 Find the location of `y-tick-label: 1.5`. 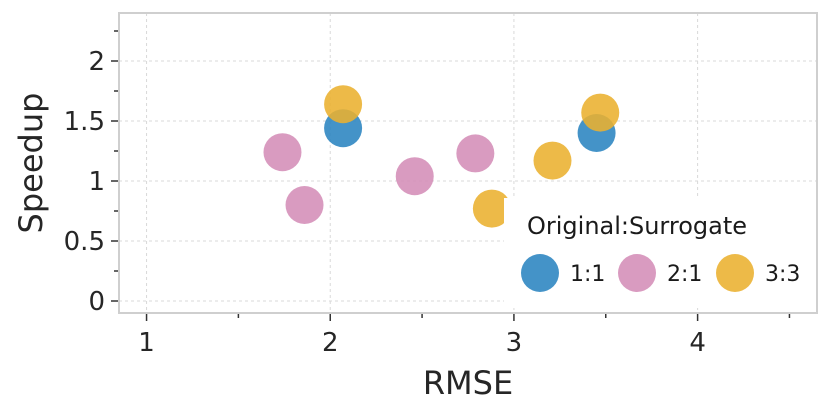

y-tick-label: 1.5 is located at coordinates (84, 122).